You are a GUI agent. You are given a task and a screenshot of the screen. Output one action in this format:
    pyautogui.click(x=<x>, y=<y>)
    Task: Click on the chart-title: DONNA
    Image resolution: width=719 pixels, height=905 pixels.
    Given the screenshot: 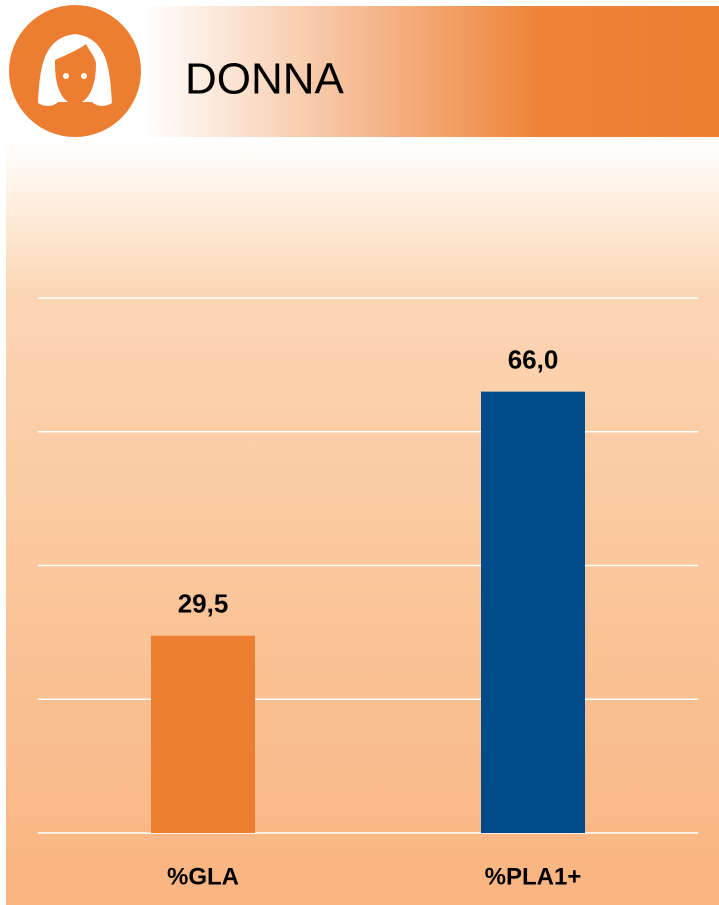 What is the action you would take?
    pyautogui.click(x=265, y=79)
    